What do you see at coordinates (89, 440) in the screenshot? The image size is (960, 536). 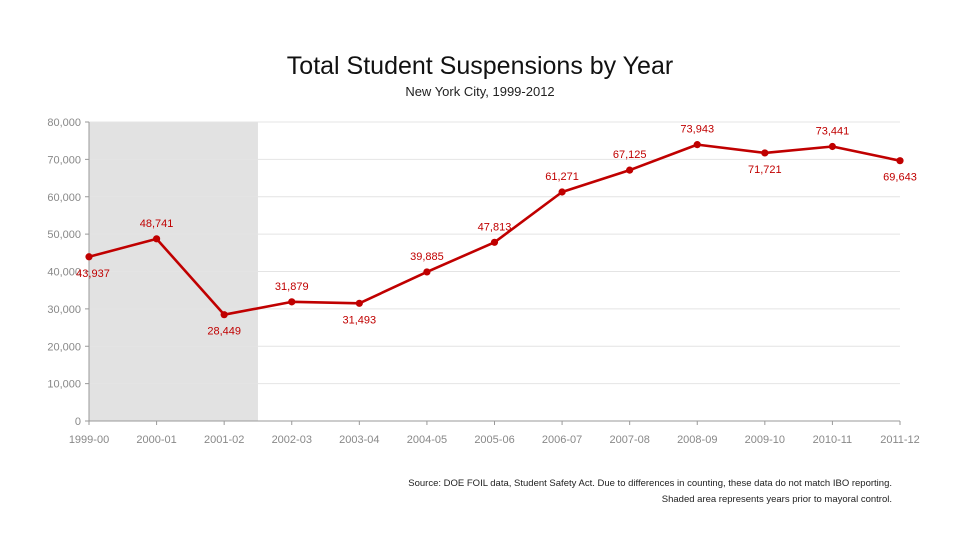 I see `x-tick-label: 1999-00` at bounding box center [89, 440].